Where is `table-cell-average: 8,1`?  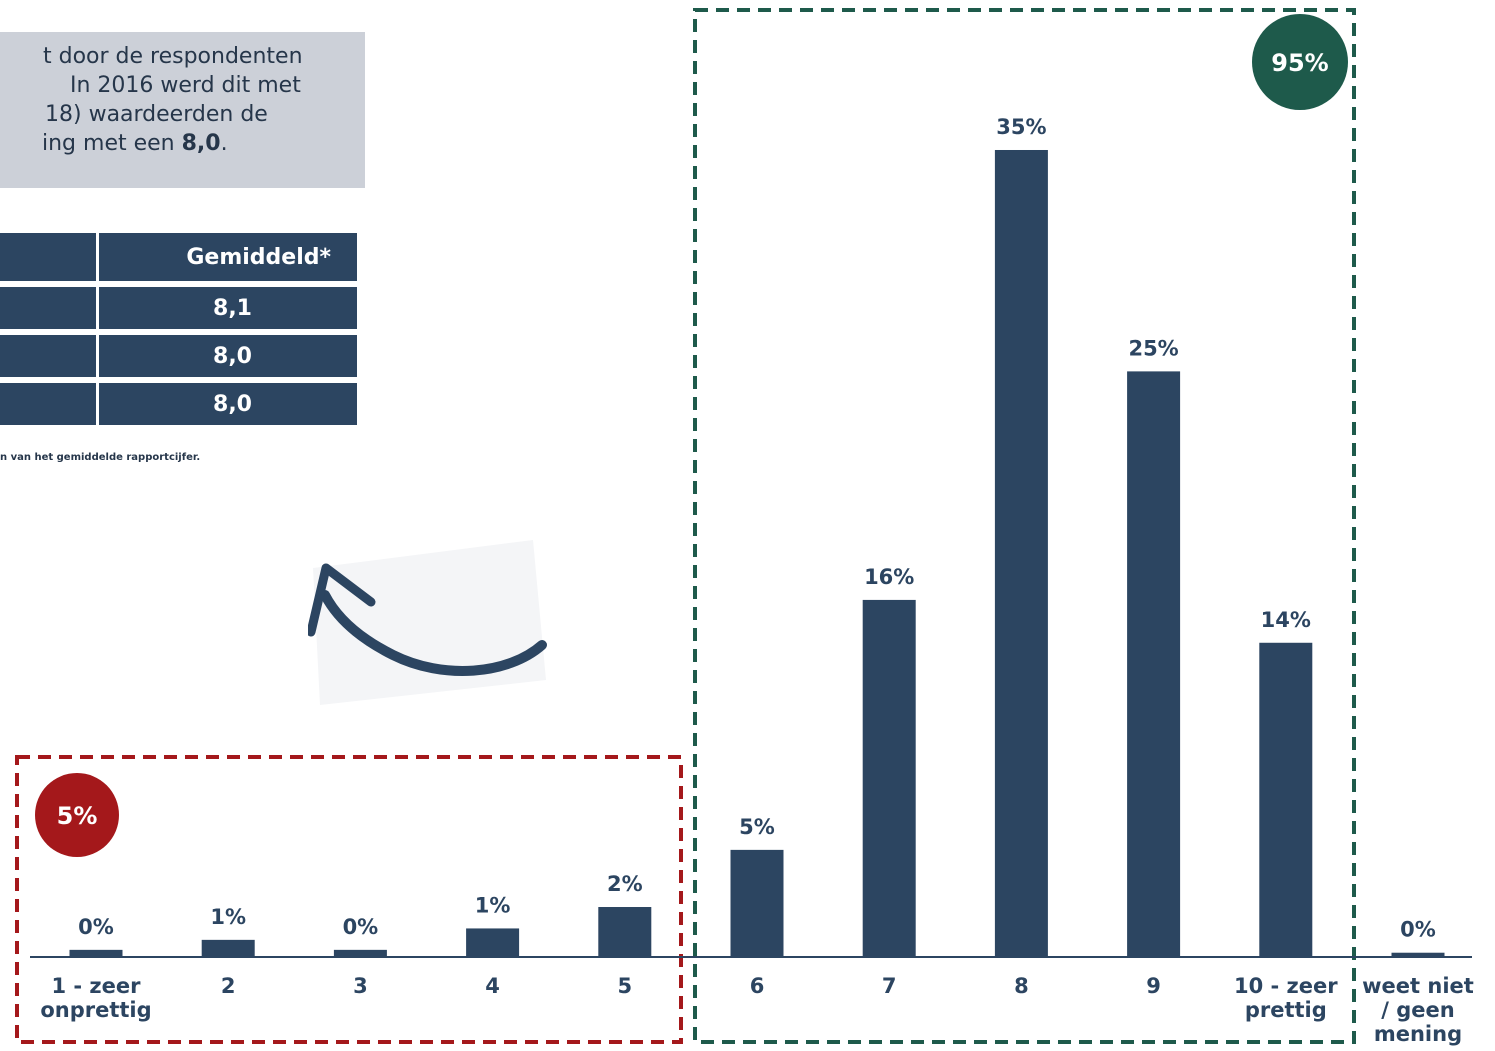
table-cell-average: 8,1 is located at coordinates (228, 305).